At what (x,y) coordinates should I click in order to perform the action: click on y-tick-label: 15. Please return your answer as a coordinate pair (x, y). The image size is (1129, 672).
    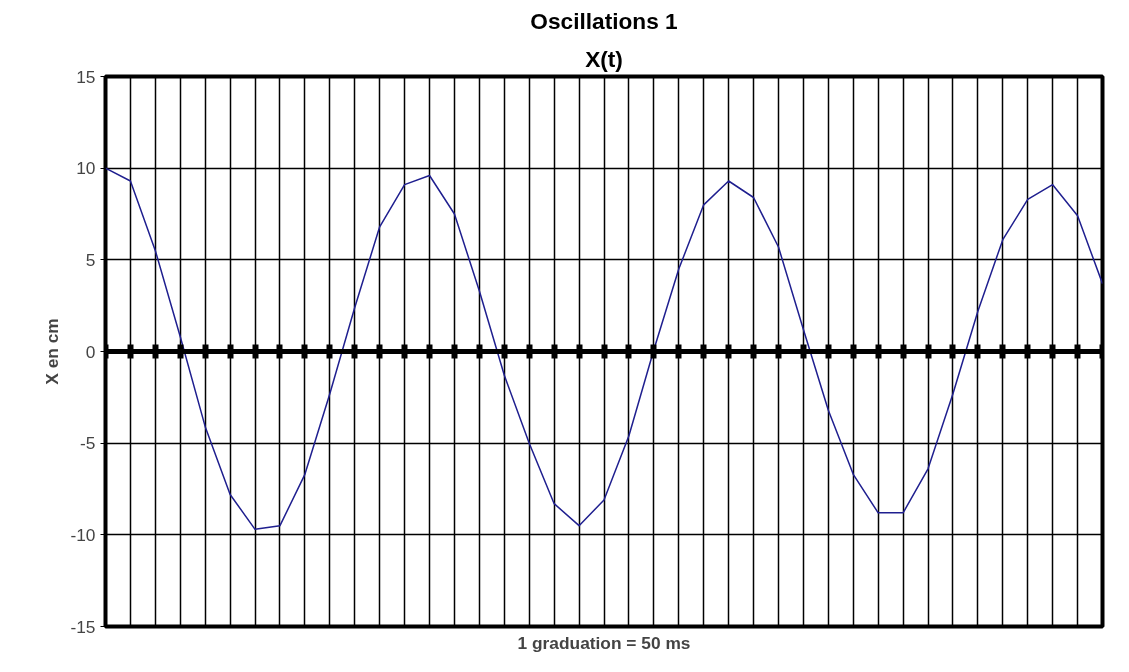
    Looking at the image, I should click on (86, 76).